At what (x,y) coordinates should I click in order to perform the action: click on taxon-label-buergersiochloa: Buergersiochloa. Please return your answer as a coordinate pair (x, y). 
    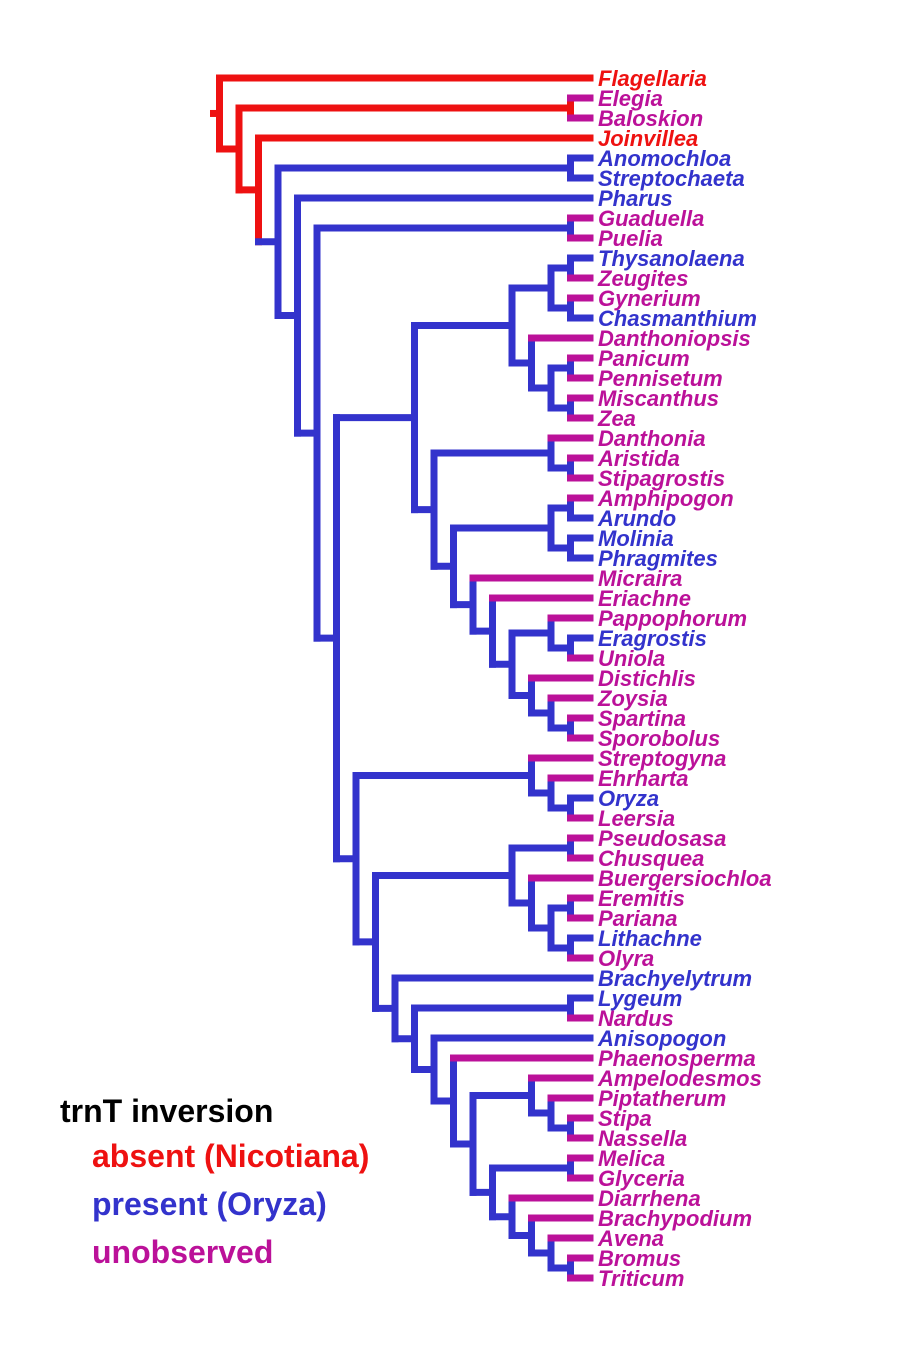
    Looking at the image, I should click on (685, 878).